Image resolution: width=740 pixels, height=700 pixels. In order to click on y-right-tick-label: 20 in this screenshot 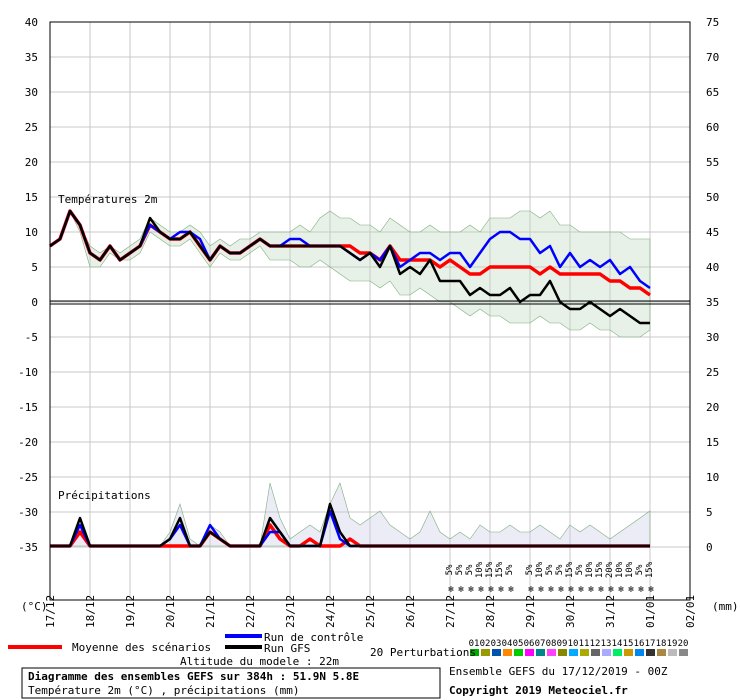, I will do `click(712, 407)`.